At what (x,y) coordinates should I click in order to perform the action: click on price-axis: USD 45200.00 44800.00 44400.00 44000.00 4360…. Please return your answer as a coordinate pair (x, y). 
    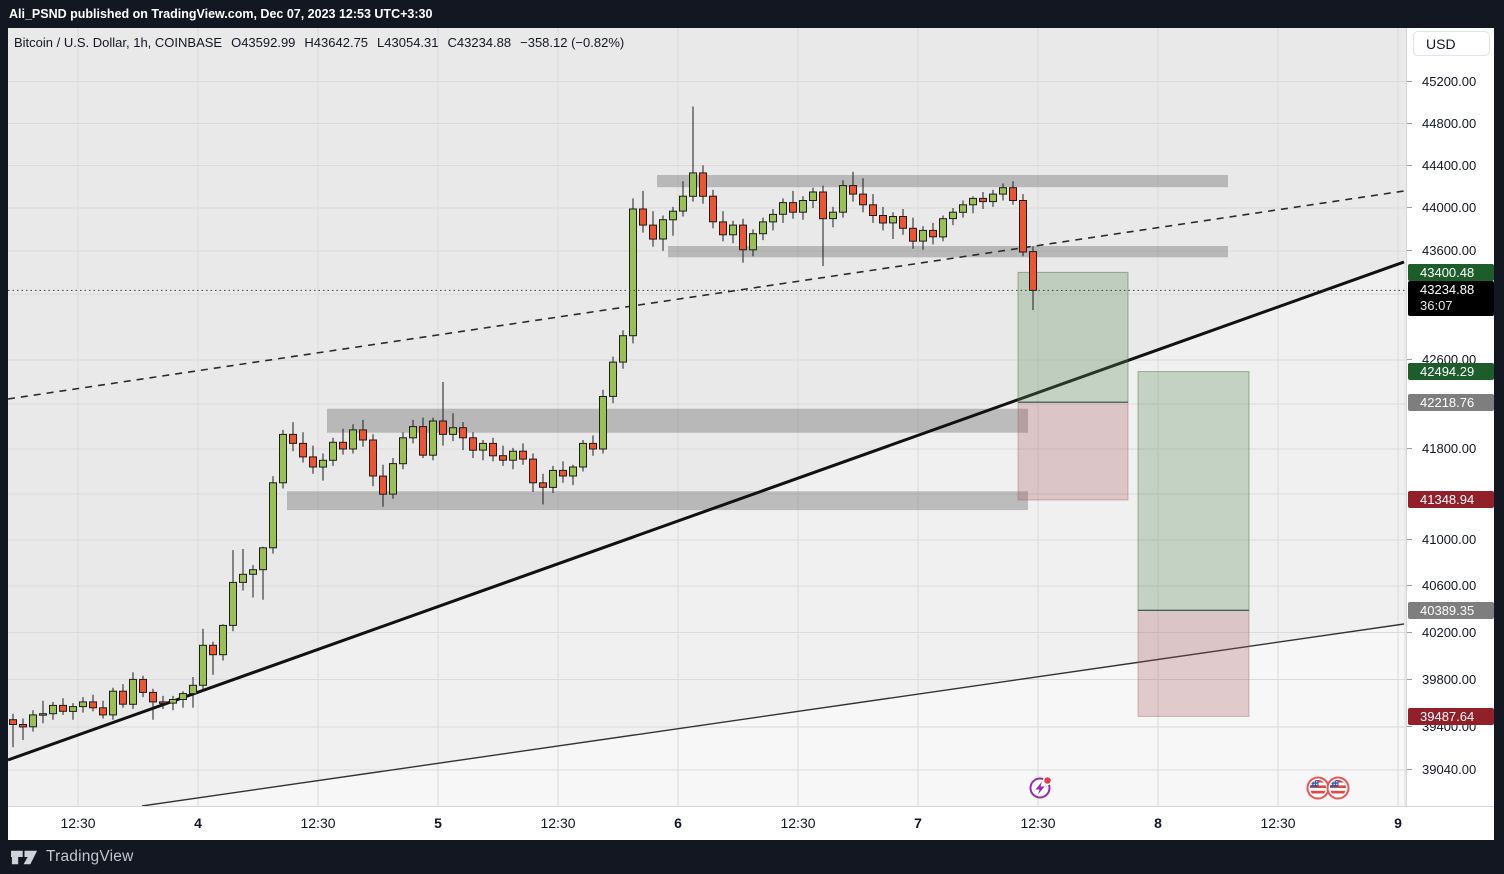
    Looking at the image, I should click on (1450, 417).